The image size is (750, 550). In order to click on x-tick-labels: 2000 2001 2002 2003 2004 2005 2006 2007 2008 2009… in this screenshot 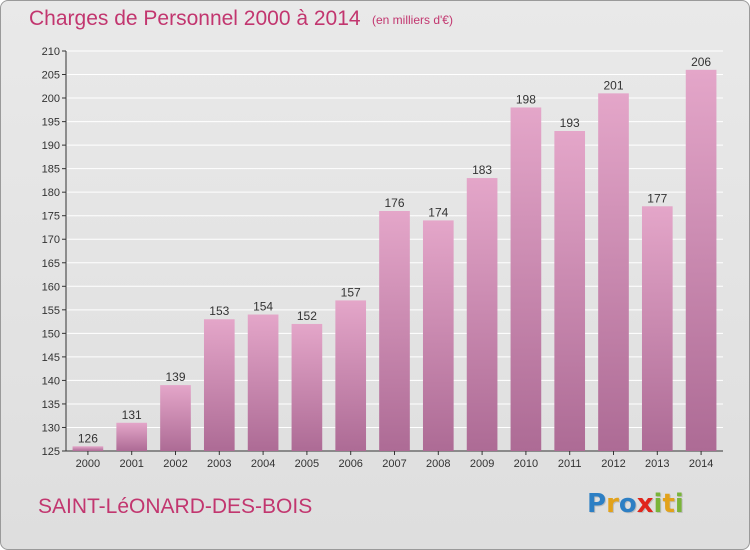, I will do `click(395, 464)`.